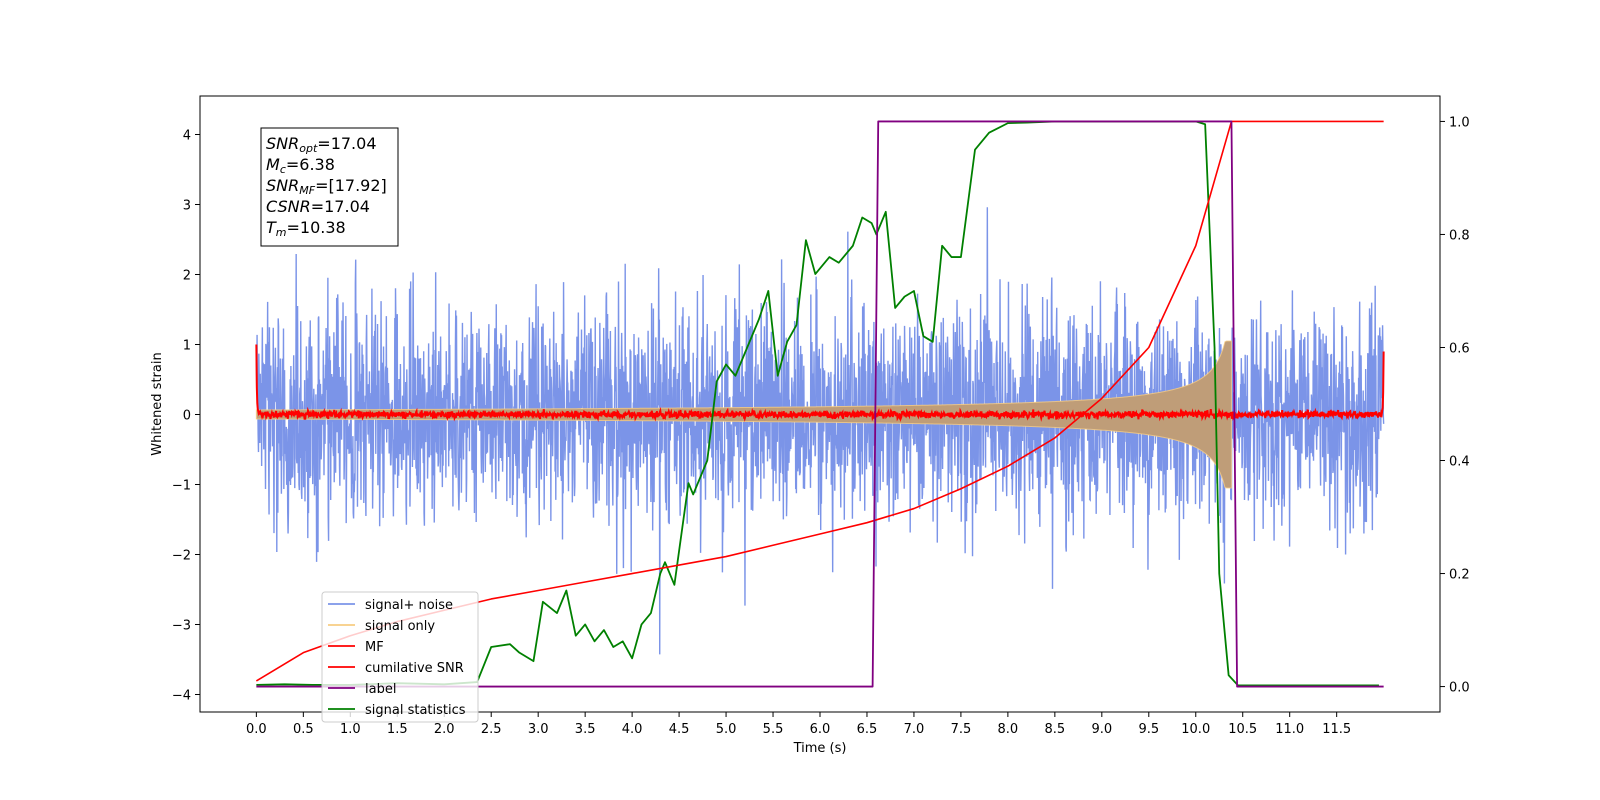  What do you see at coordinates (679, 729) in the screenshot?
I see `x-tick-label: 4.5` at bounding box center [679, 729].